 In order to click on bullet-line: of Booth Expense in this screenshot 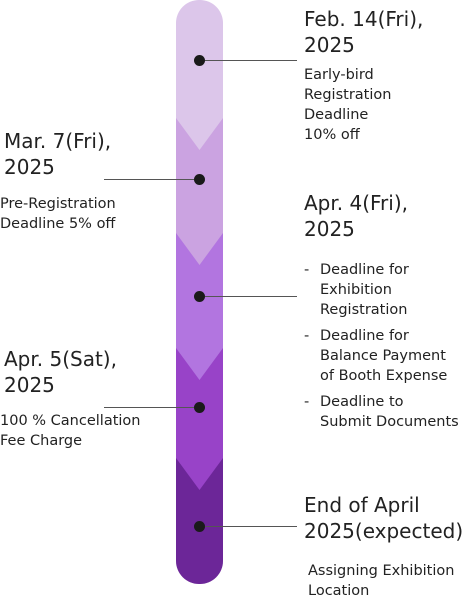, I will do `click(384, 376)`.